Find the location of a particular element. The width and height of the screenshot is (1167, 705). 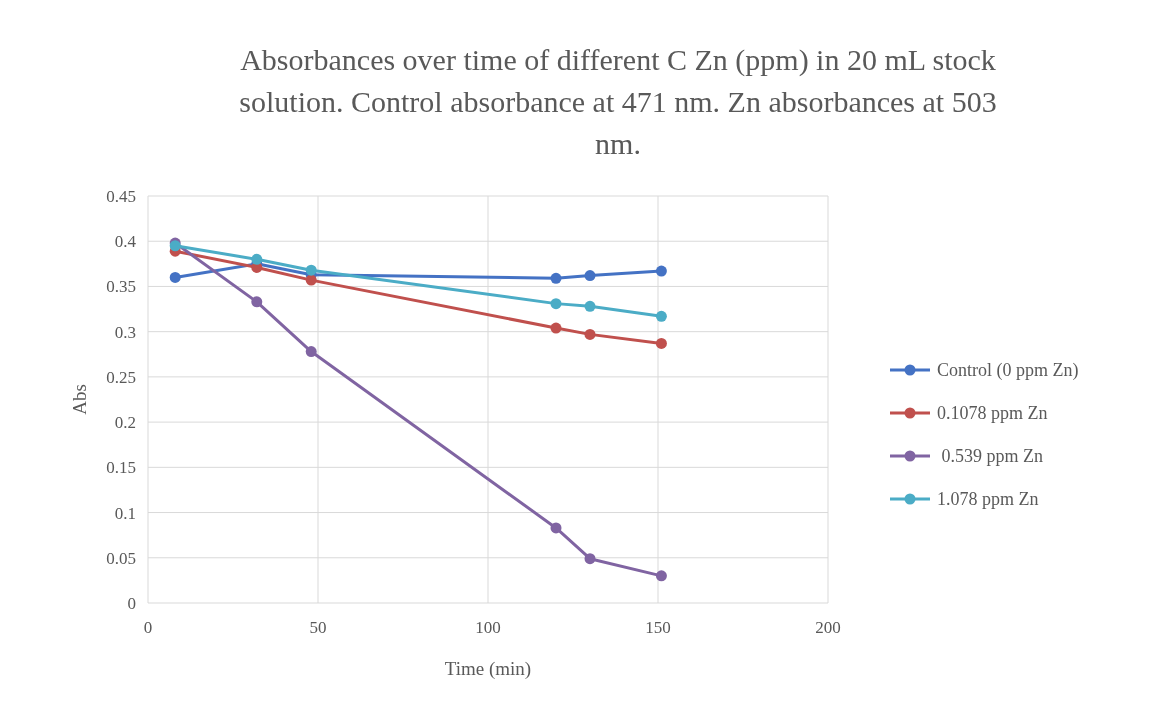

x-tick-label: 50 is located at coordinates (318, 627).